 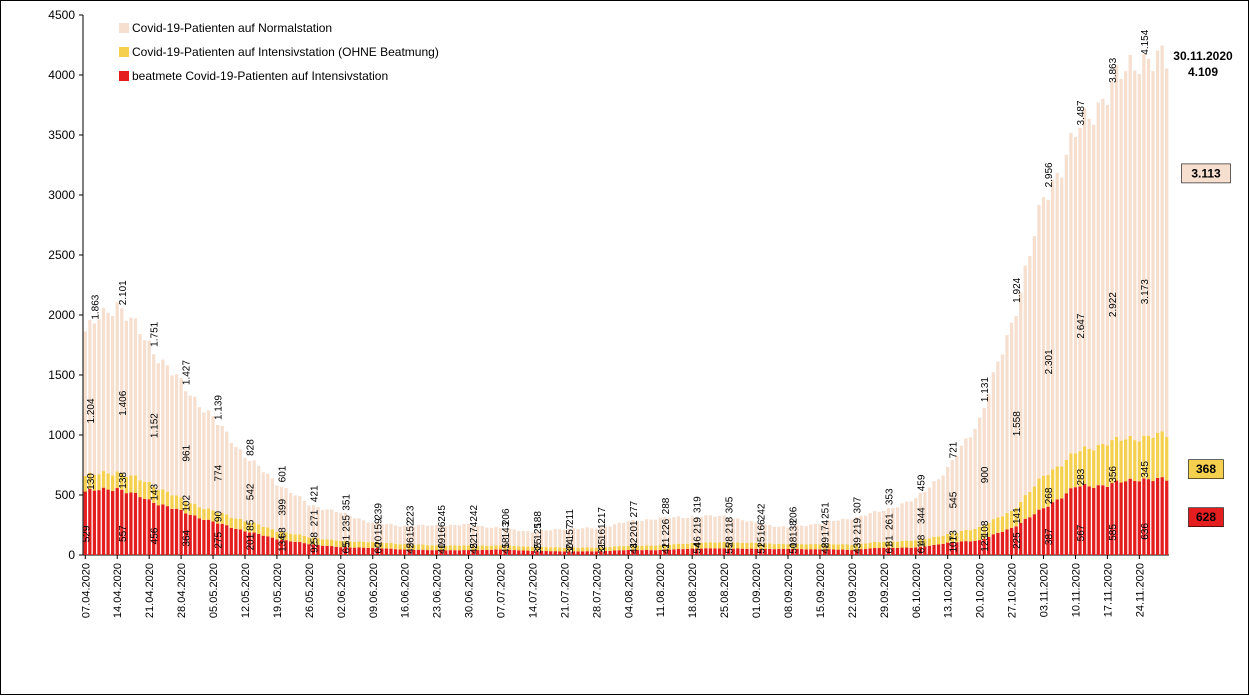 I want to click on ventilated-label: 557, so click(x=123, y=533).